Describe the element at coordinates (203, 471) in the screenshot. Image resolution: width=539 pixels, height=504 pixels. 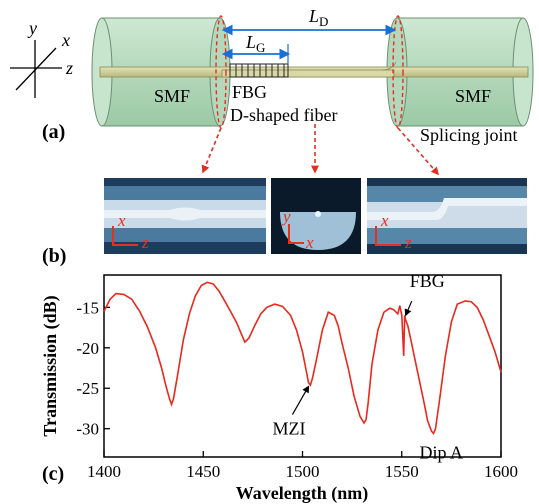
I see `x-tick-label: 1450` at that location.